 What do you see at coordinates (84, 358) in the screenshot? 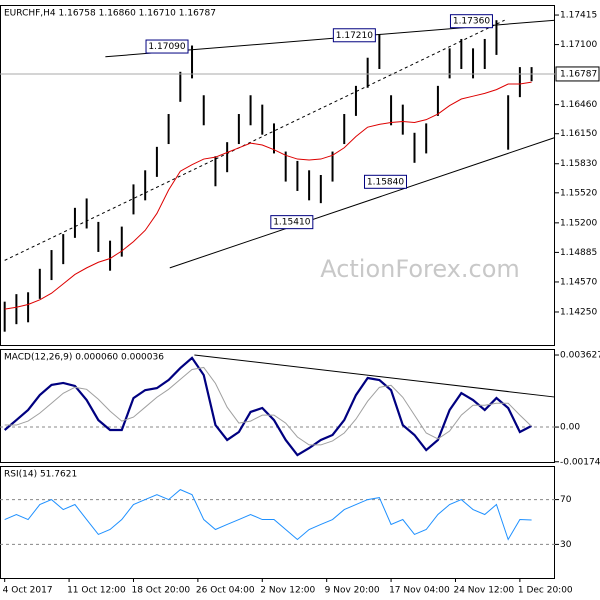
I see `panel-title: MACD(12,26,9) 0.000060 0.000036` at bounding box center [84, 358].